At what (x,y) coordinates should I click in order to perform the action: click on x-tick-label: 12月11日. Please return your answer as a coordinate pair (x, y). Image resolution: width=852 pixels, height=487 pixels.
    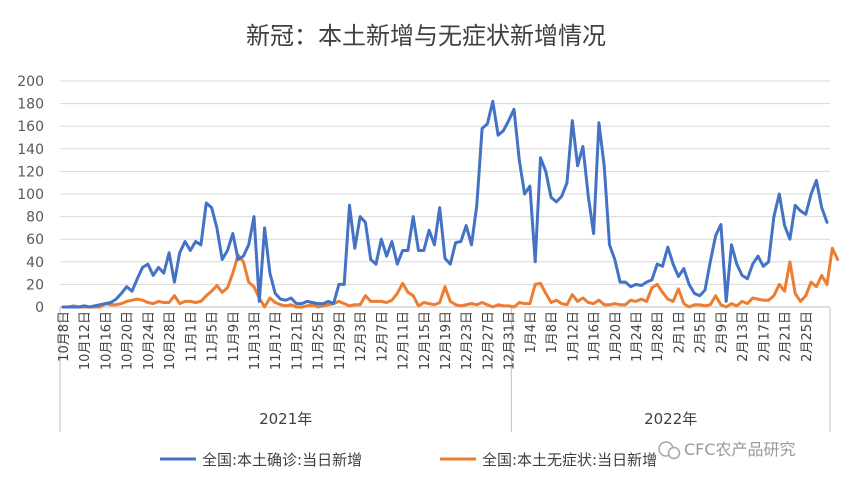
    Looking at the image, I should click on (404, 340).